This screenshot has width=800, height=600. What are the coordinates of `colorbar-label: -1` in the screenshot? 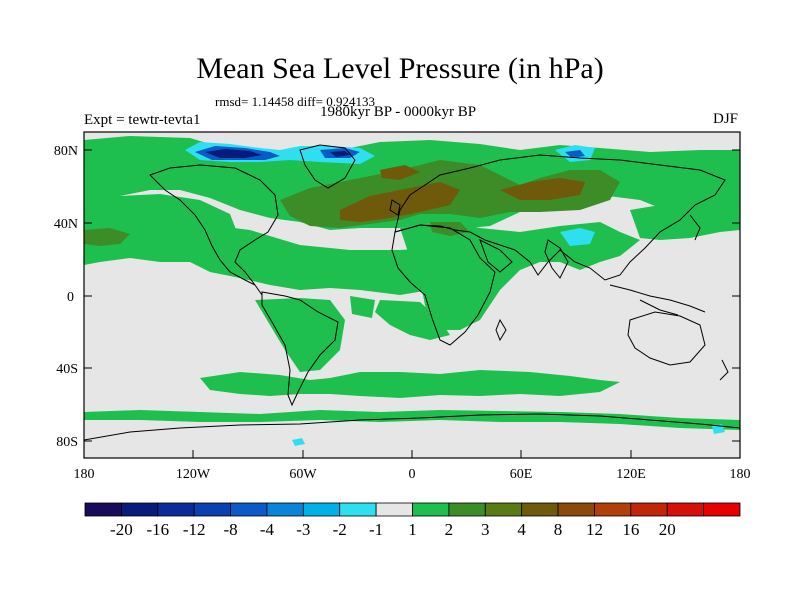 It's located at (376, 529).